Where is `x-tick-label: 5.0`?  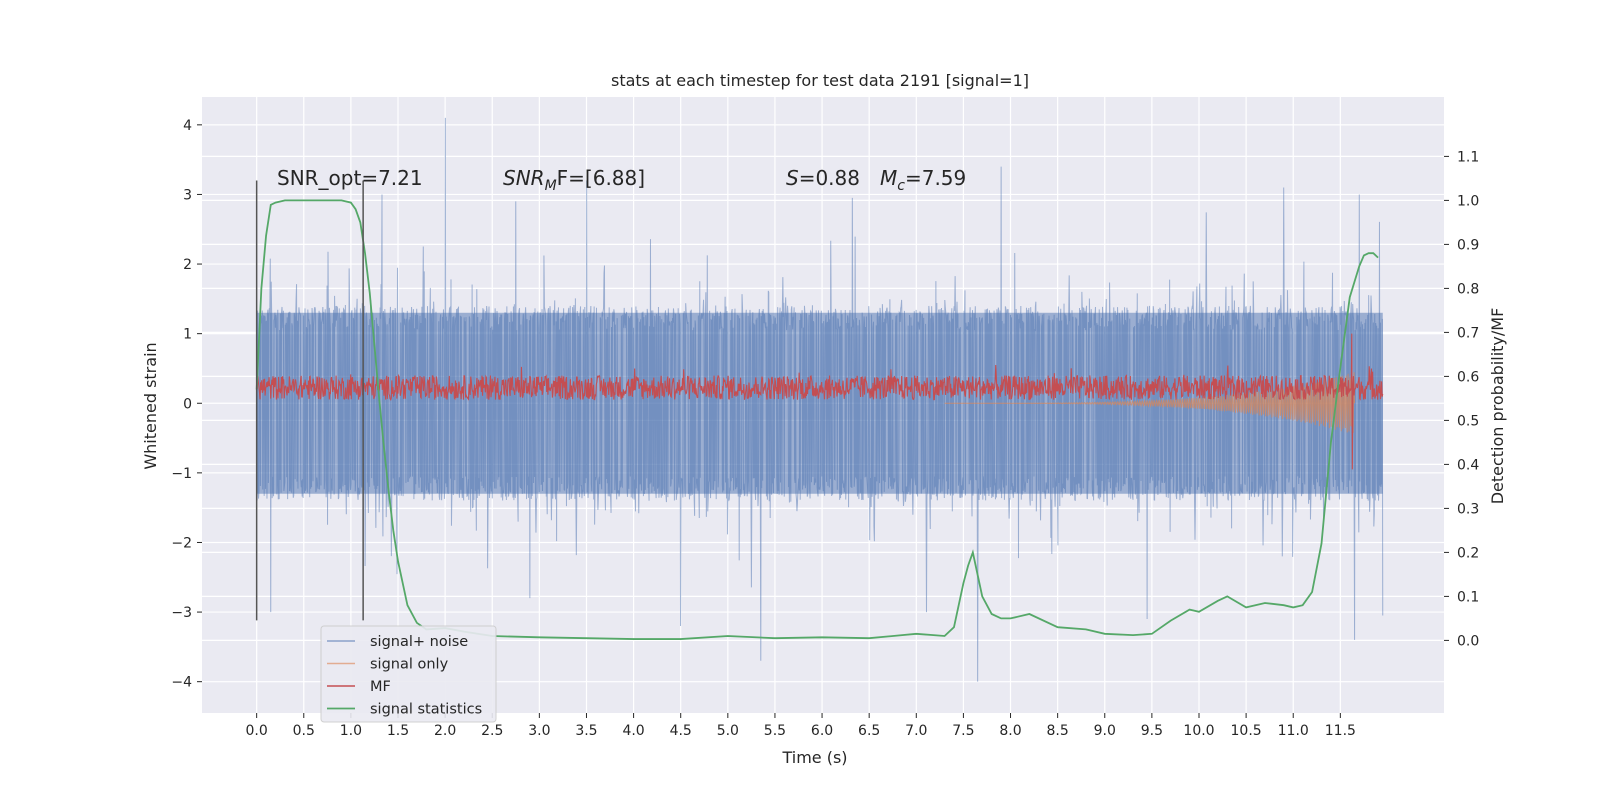 x-tick-label: 5.0 is located at coordinates (728, 731).